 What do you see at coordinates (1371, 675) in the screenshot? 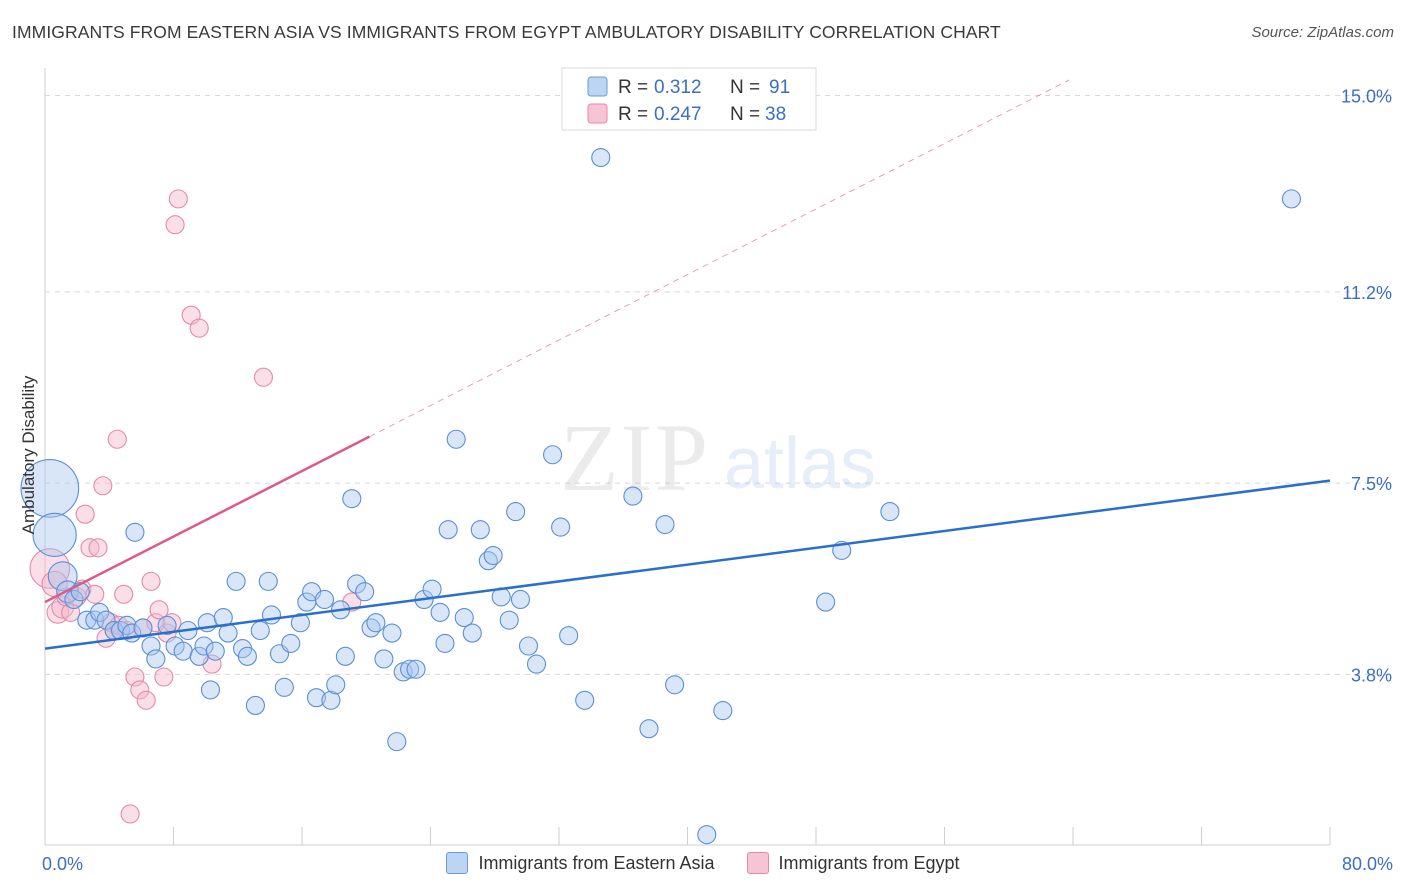
I see `y-tick-label-0: 3.8%` at bounding box center [1371, 675].